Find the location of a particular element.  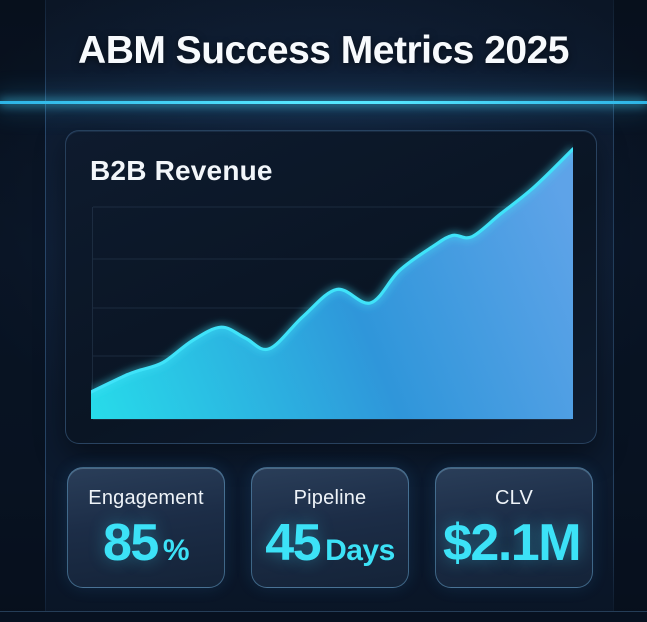

page-title: ABM Success Metrics 2025 is located at coordinates (323, 50).